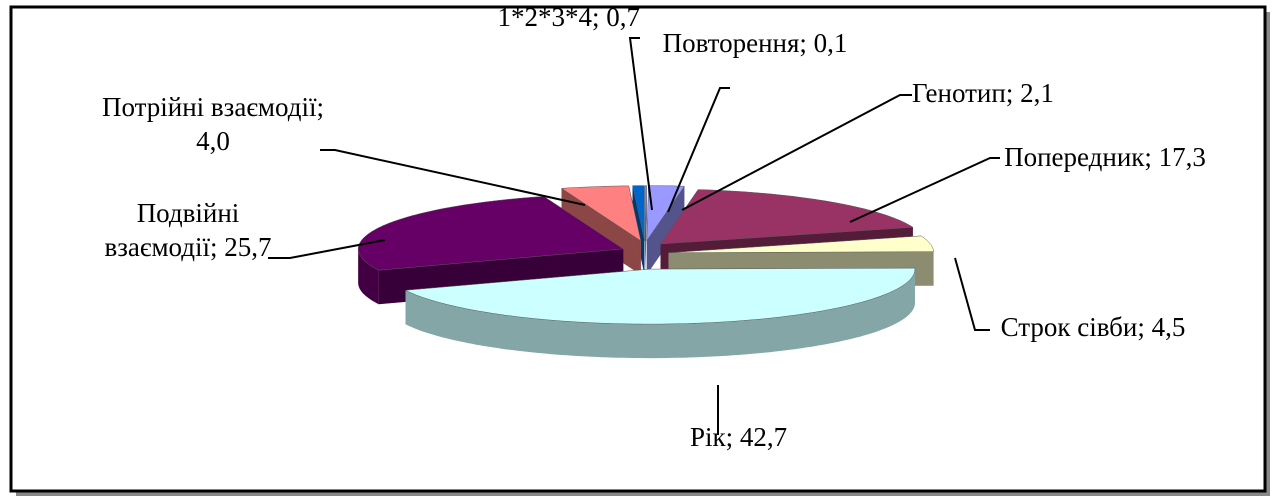  What do you see at coordinates (959, 93) in the screenshot?
I see `label-part: Генотип` at bounding box center [959, 93].